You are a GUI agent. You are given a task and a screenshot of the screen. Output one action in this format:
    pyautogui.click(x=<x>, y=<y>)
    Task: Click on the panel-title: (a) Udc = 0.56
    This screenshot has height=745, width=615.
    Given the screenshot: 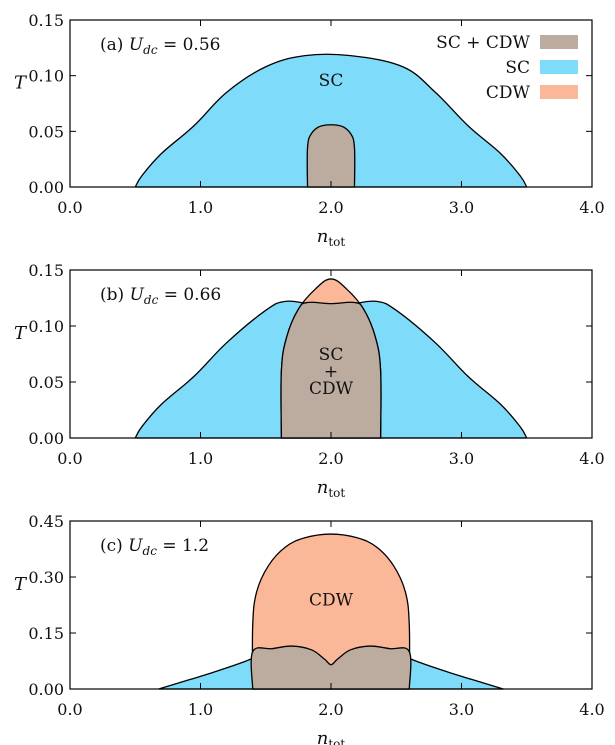 What is the action you would take?
    pyautogui.click(x=160, y=46)
    